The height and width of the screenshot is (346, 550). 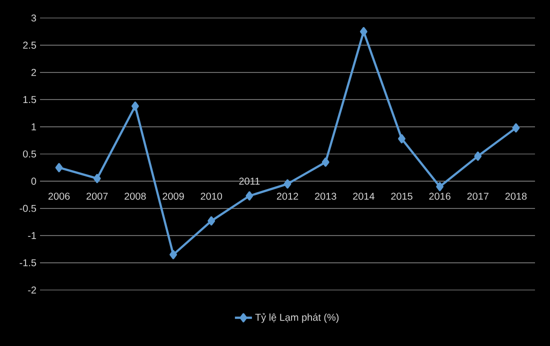 What do you see at coordinates (34, 126) in the screenshot?
I see `y-tick-label: 1` at bounding box center [34, 126].